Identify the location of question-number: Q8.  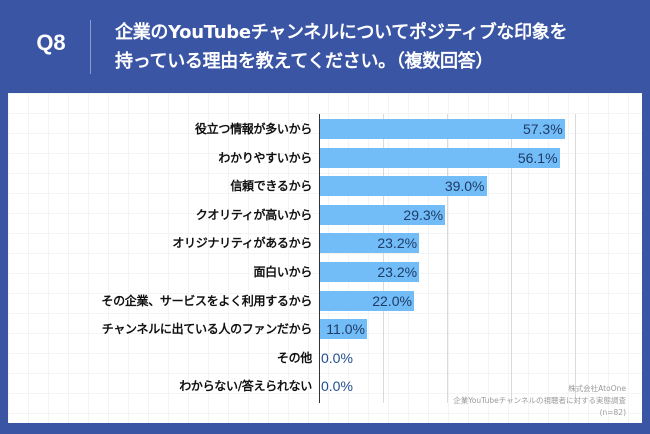
(51, 42).